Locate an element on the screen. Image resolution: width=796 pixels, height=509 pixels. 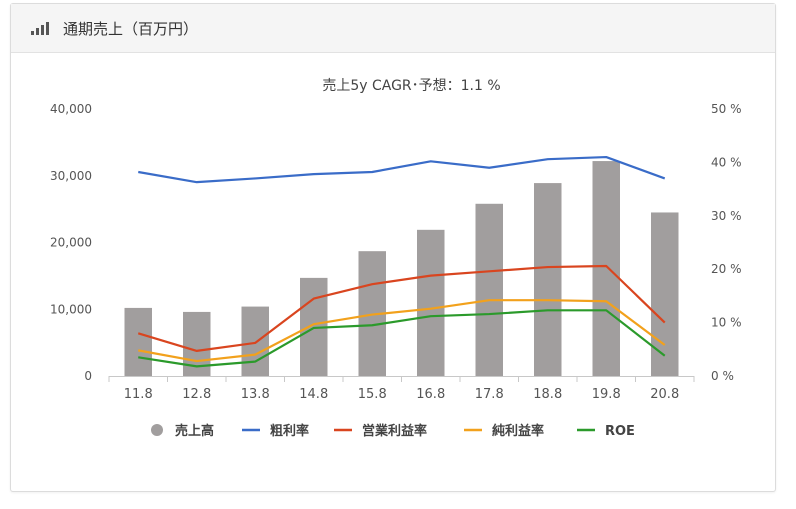
left-tick-label: 20,000 is located at coordinates (71, 243).